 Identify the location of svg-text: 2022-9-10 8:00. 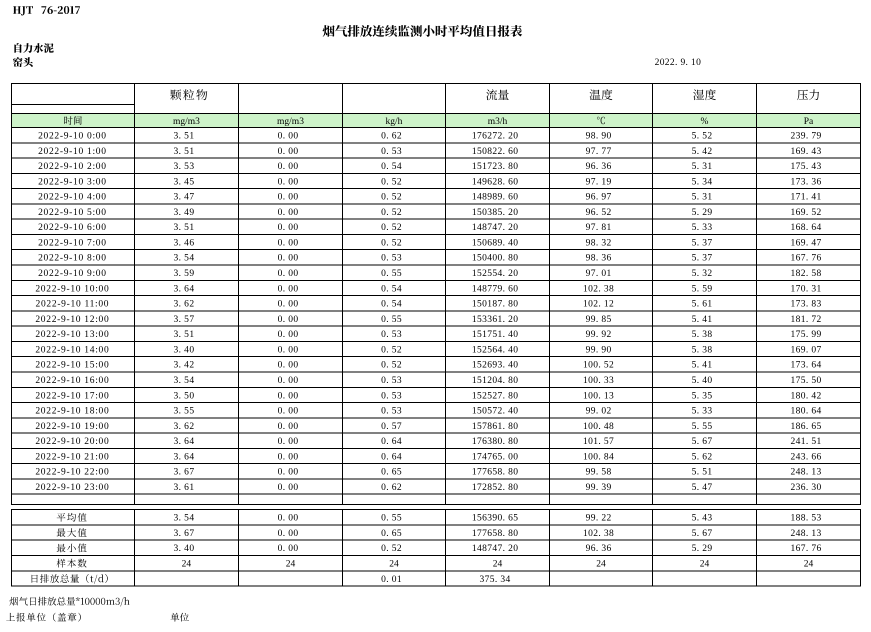
(72, 259).